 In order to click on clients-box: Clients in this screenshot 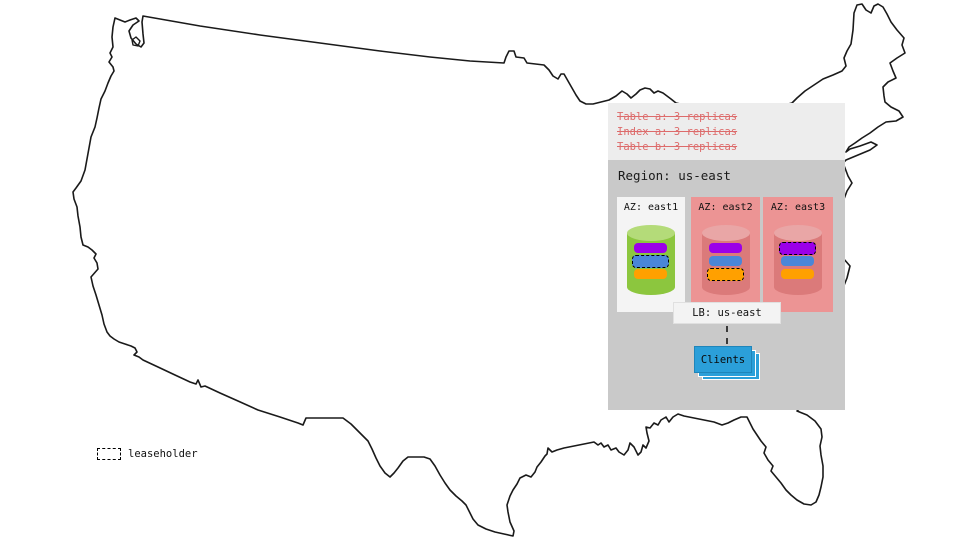, I will do `click(723, 359)`.